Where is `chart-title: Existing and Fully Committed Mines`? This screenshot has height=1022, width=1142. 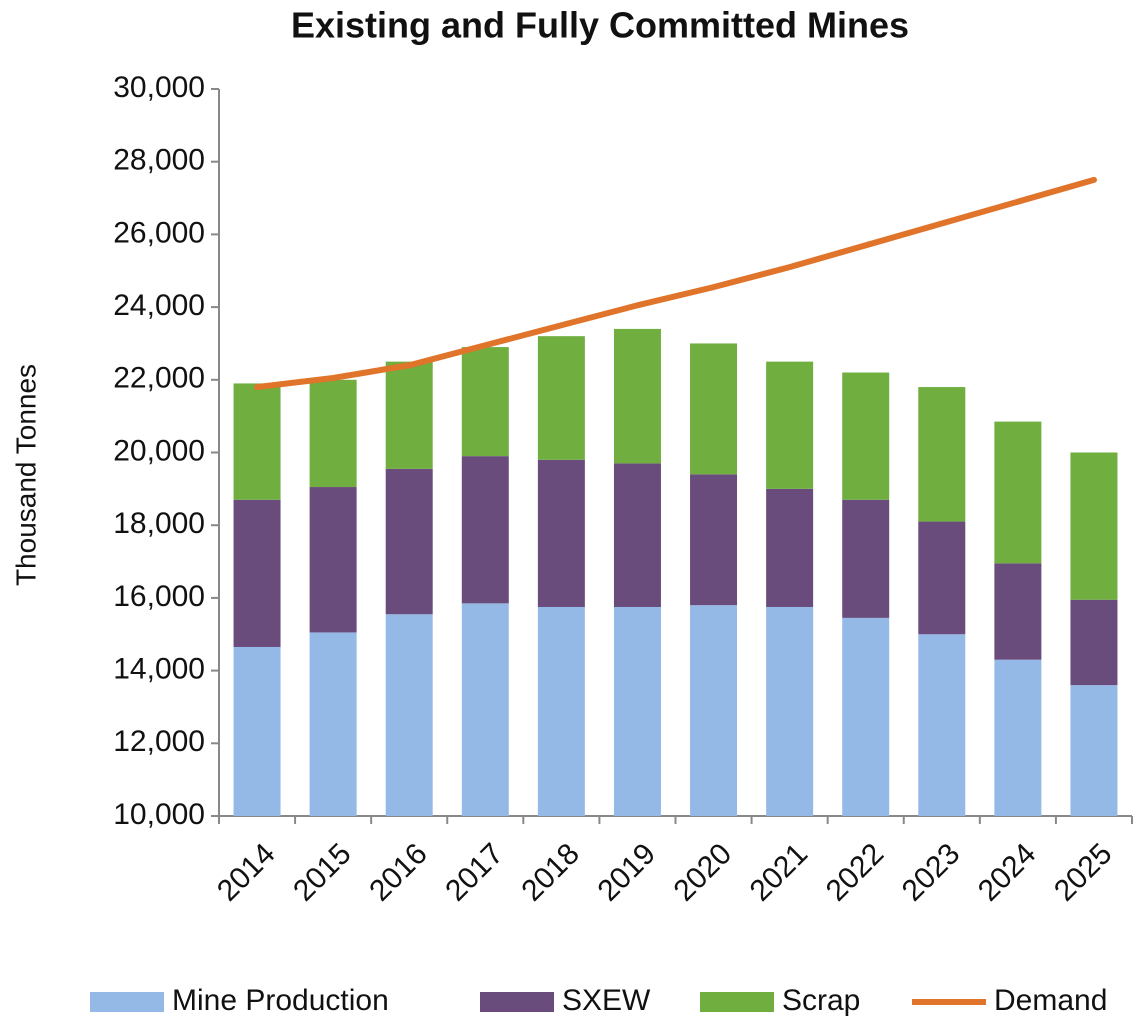 chart-title: Existing and Fully Committed Mines is located at coordinates (600, 25).